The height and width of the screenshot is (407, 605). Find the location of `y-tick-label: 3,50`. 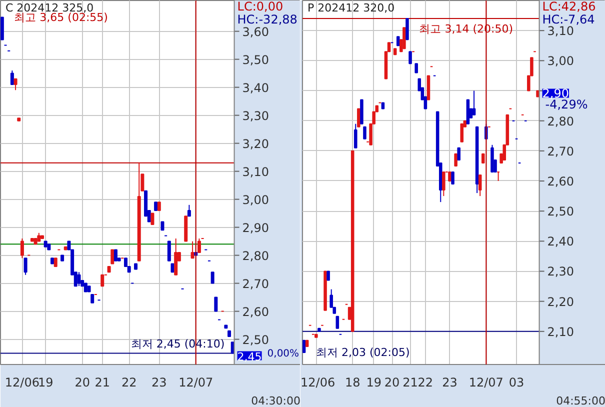

y-tick-label: 3,50 is located at coordinates (255, 59).